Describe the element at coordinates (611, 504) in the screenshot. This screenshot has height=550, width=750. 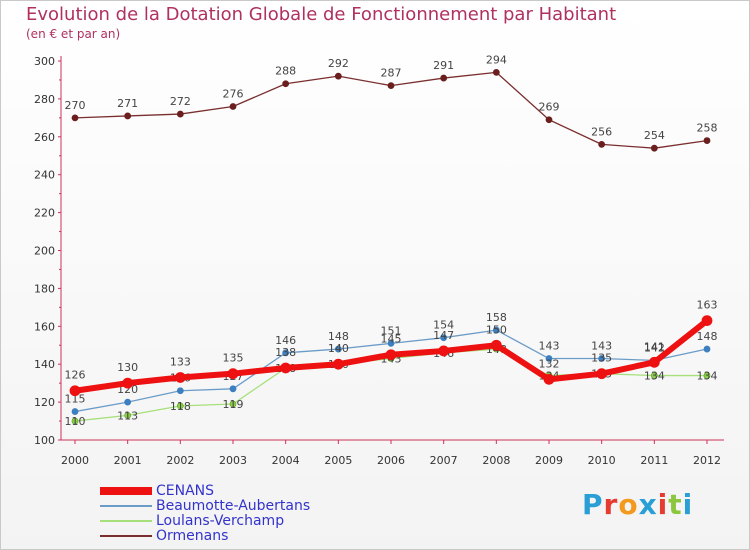
I see `logo-letter: r` at that location.